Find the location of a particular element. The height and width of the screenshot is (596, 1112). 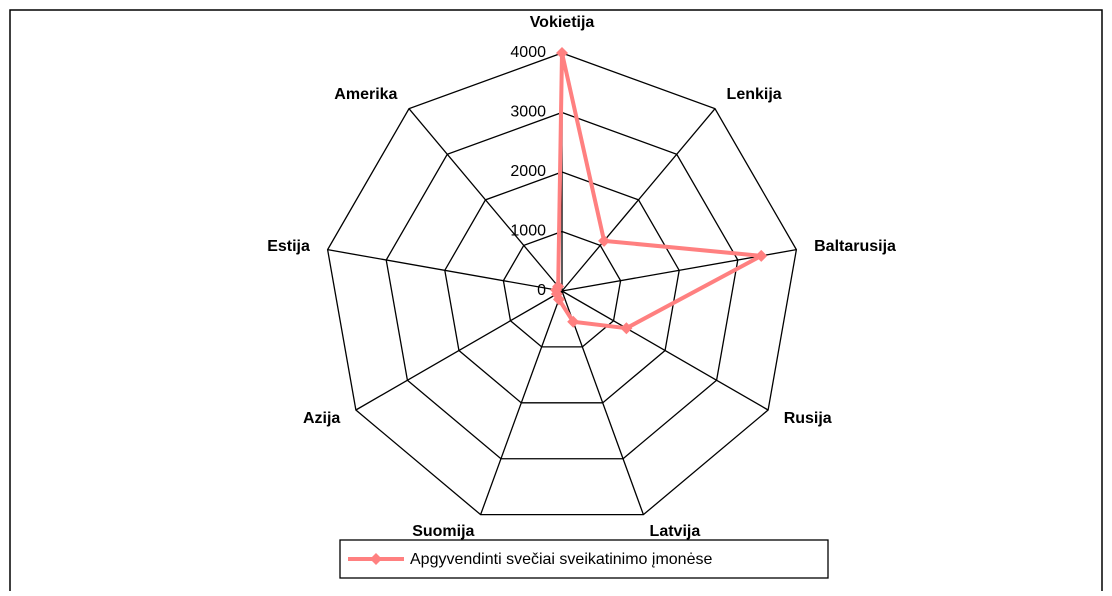

category-label: Rusija is located at coordinates (808, 418).